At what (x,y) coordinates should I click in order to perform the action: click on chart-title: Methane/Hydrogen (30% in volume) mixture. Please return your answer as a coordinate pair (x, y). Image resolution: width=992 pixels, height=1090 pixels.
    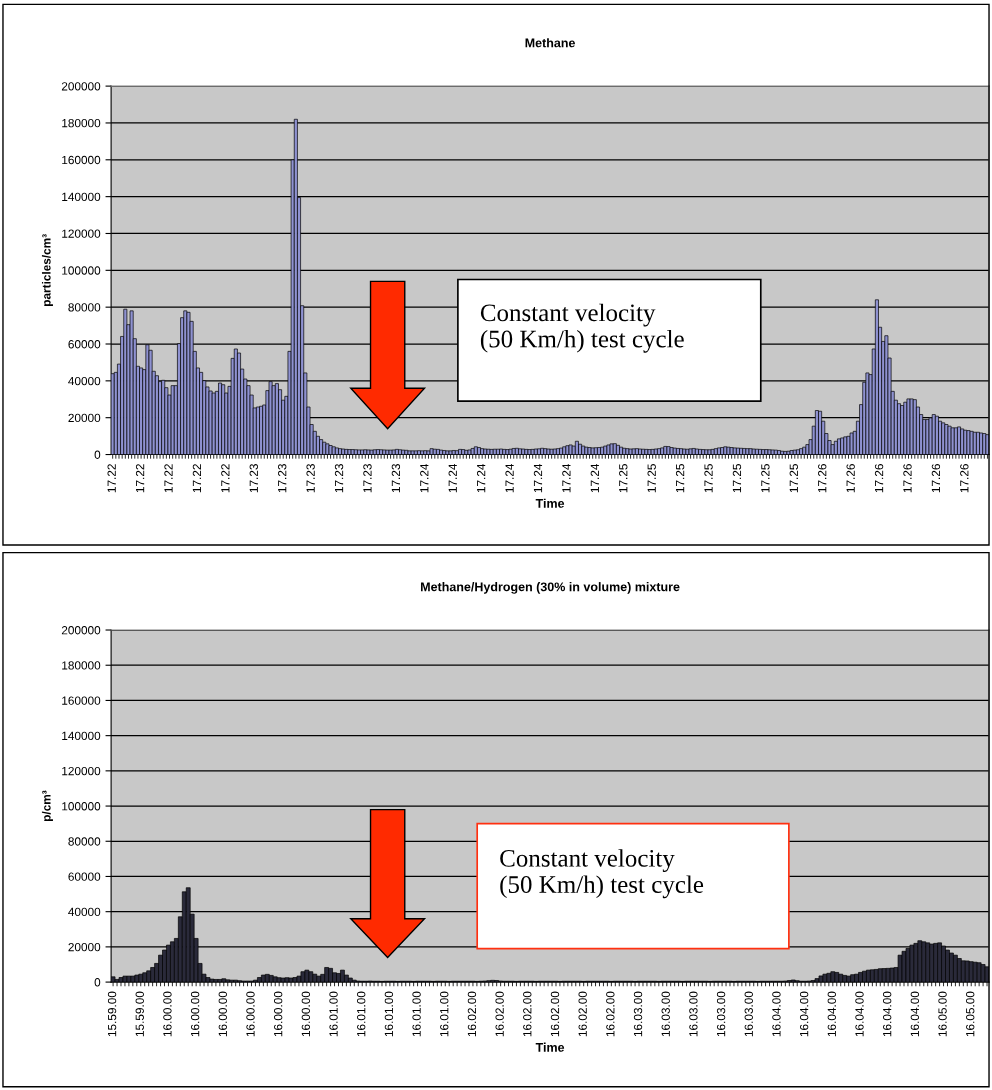
    Looking at the image, I should click on (550, 588).